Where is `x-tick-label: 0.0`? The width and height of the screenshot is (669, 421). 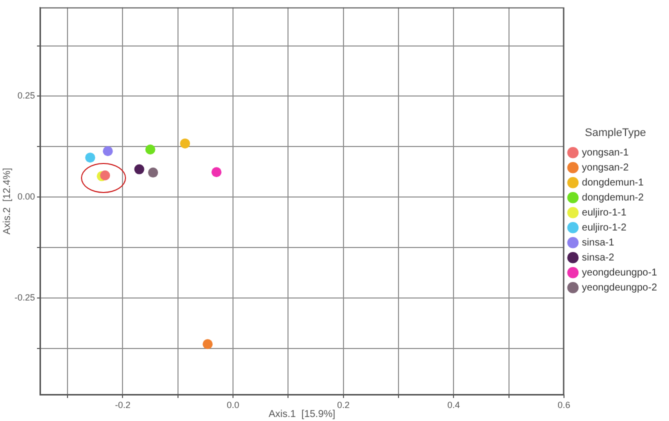 x-tick-label: 0.0 is located at coordinates (233, 405).